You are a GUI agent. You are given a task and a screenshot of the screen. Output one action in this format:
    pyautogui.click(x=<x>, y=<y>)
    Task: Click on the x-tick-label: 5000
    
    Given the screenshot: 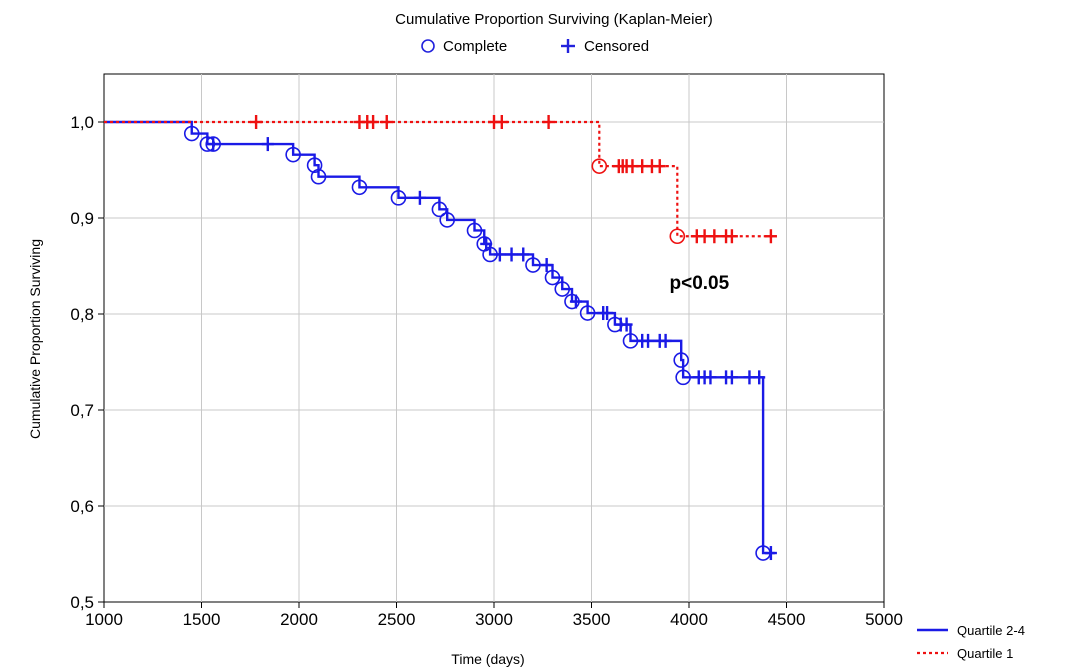 What is the action you would take?
    pyautogui.click(x=884, y=619)
    